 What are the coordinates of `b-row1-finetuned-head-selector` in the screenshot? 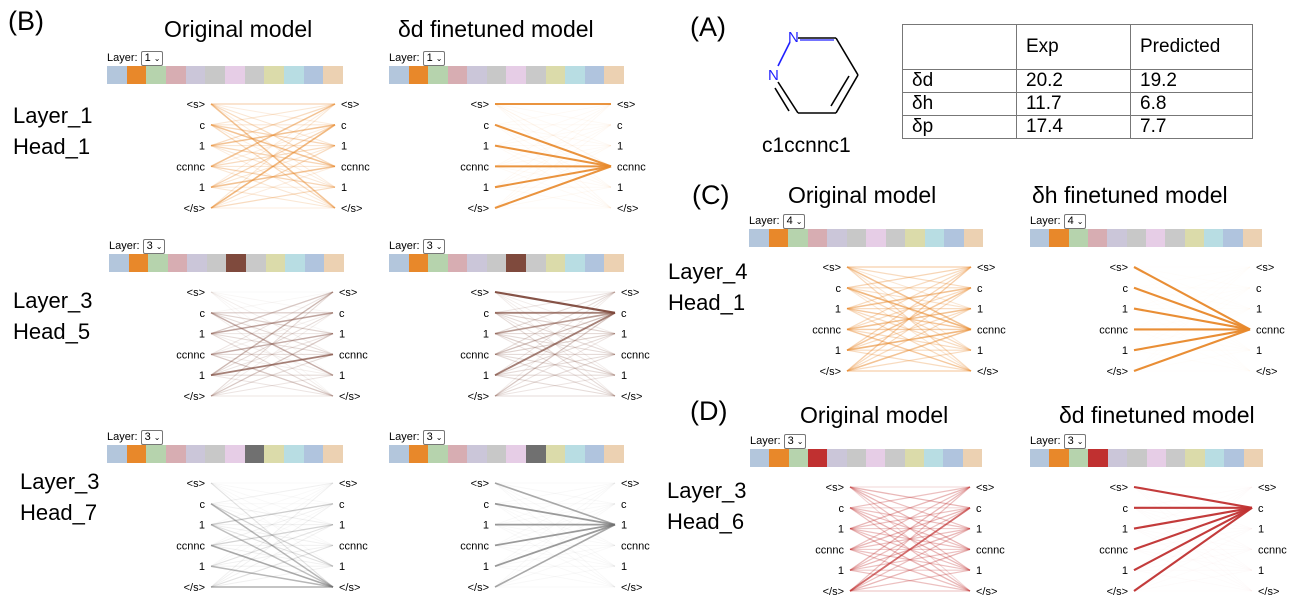 It's located at (506, 75).